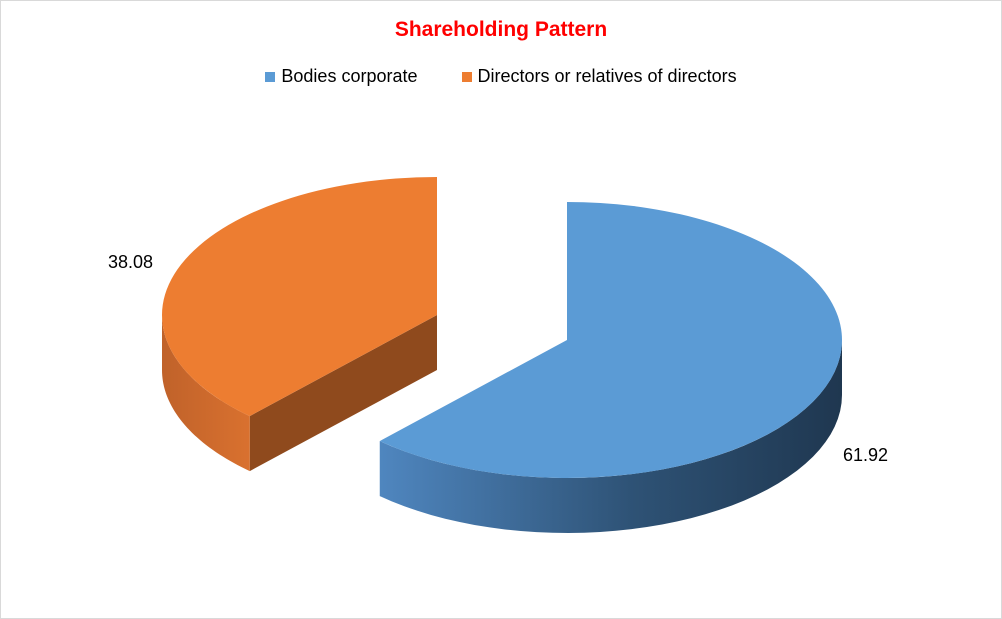 The image size is (1002, 619). Describe the element at coordinates (349, 76) in the screenshot. I see `legend-label: Bodies corporate` at that location.